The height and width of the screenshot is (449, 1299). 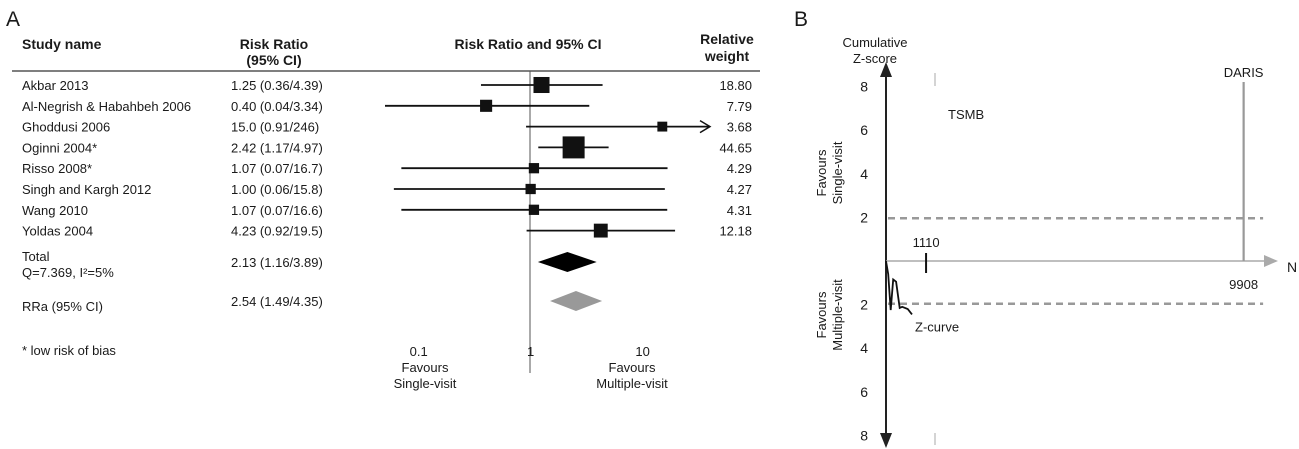 I want to click on favours-single-visit-line1: Favours, so click(x=821, y=172).